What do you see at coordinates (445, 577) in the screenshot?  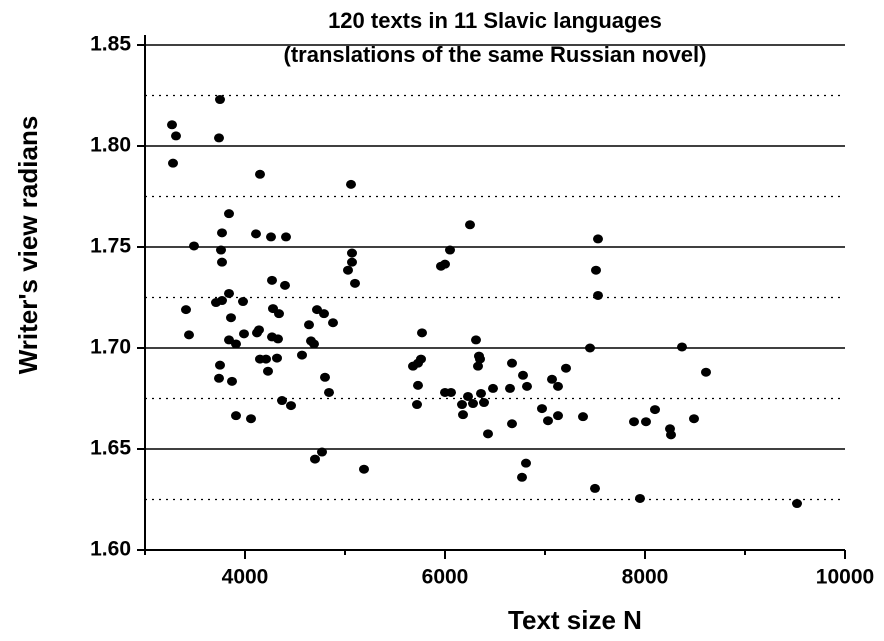 I see `x-tick-label: 6000` at bounding box center [445, 577].